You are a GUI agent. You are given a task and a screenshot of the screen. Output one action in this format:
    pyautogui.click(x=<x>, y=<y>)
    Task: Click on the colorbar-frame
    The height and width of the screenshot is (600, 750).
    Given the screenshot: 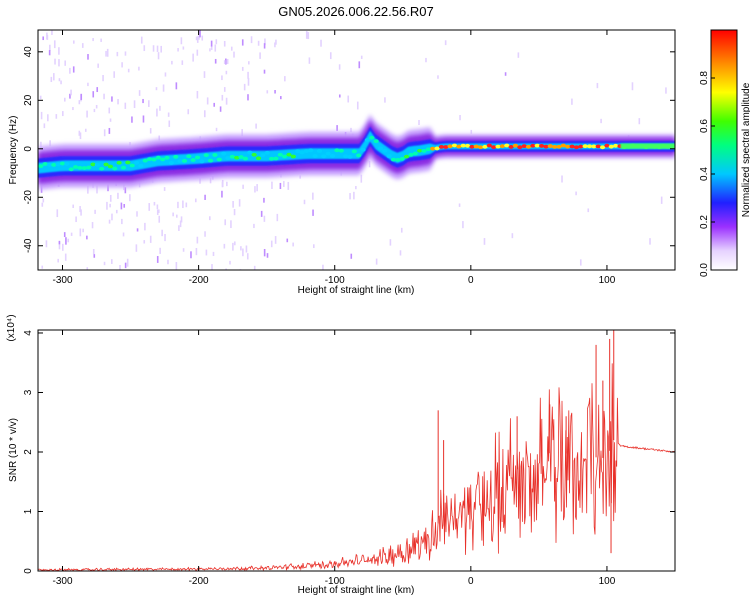 What is the action you would take?
    pyautogui.click(x=724, y=150)
    